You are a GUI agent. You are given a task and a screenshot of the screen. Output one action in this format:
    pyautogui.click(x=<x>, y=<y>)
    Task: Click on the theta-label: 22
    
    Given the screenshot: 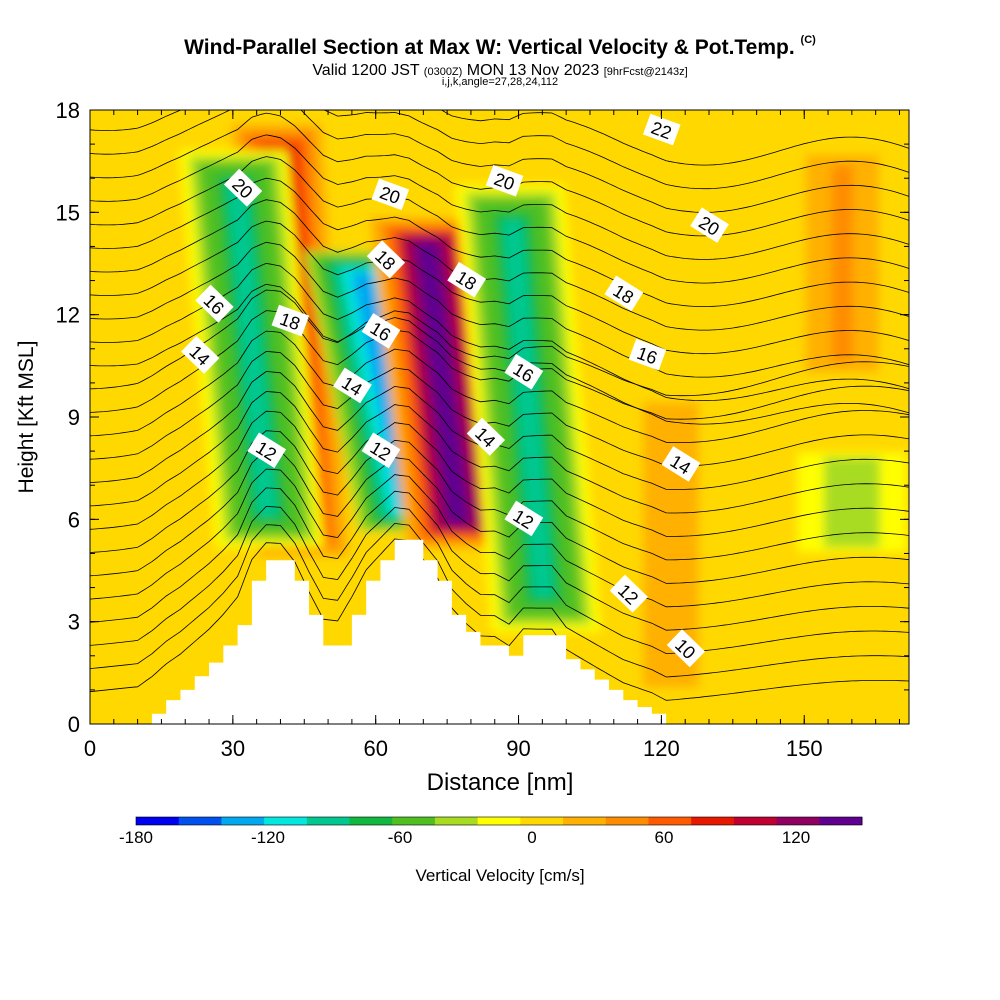 What is the action you would take?
    pyautogui.click(x=661, y=129)
    